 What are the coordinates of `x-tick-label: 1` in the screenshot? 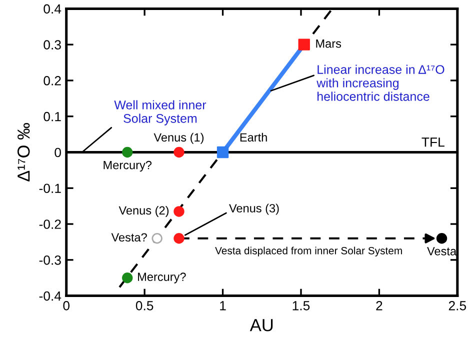 It's located at (223, 305).